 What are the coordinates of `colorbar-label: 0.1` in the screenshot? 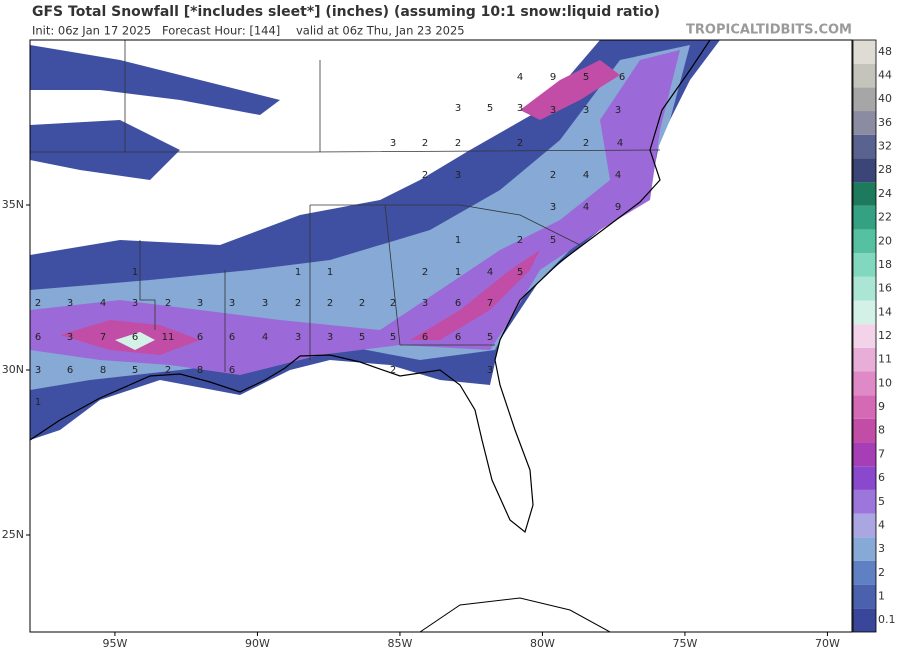 It's located at (887, 619).